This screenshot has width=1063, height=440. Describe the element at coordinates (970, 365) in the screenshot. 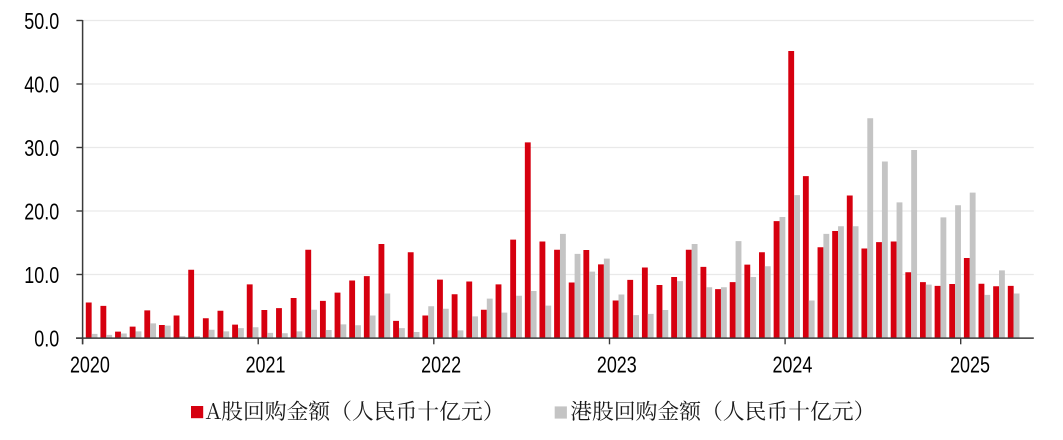

I see `svg-text: 2025` at that location.